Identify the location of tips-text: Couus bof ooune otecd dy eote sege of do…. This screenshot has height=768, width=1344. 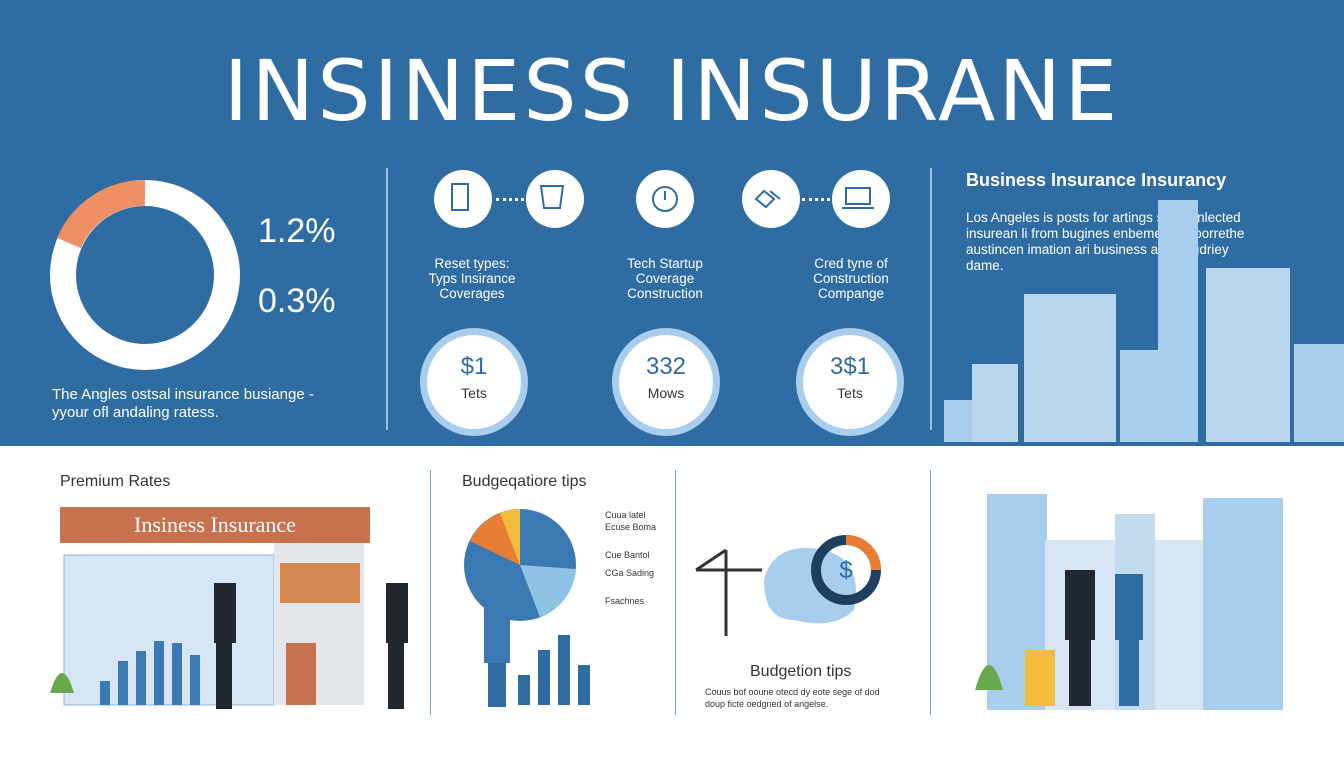
(792, 698).